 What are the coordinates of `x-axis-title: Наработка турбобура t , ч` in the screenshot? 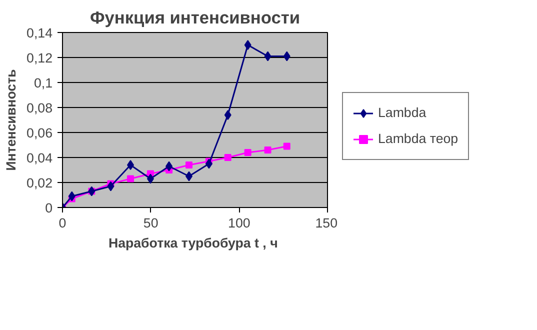 It's located at (193, 243).